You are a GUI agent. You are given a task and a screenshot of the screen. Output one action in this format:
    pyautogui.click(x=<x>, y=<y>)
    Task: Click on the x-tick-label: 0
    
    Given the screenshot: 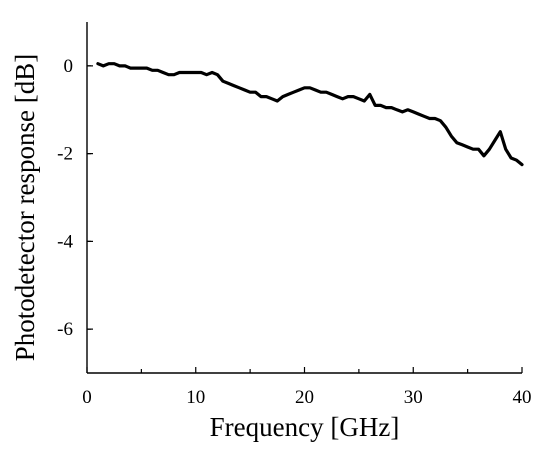 What is the action you would take?
    pyautogui.click(x=87, y=397)
    